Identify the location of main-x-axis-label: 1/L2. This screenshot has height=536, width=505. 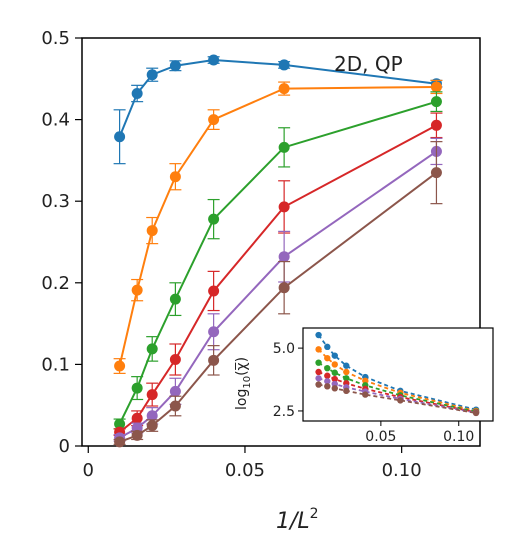
(297, 520).